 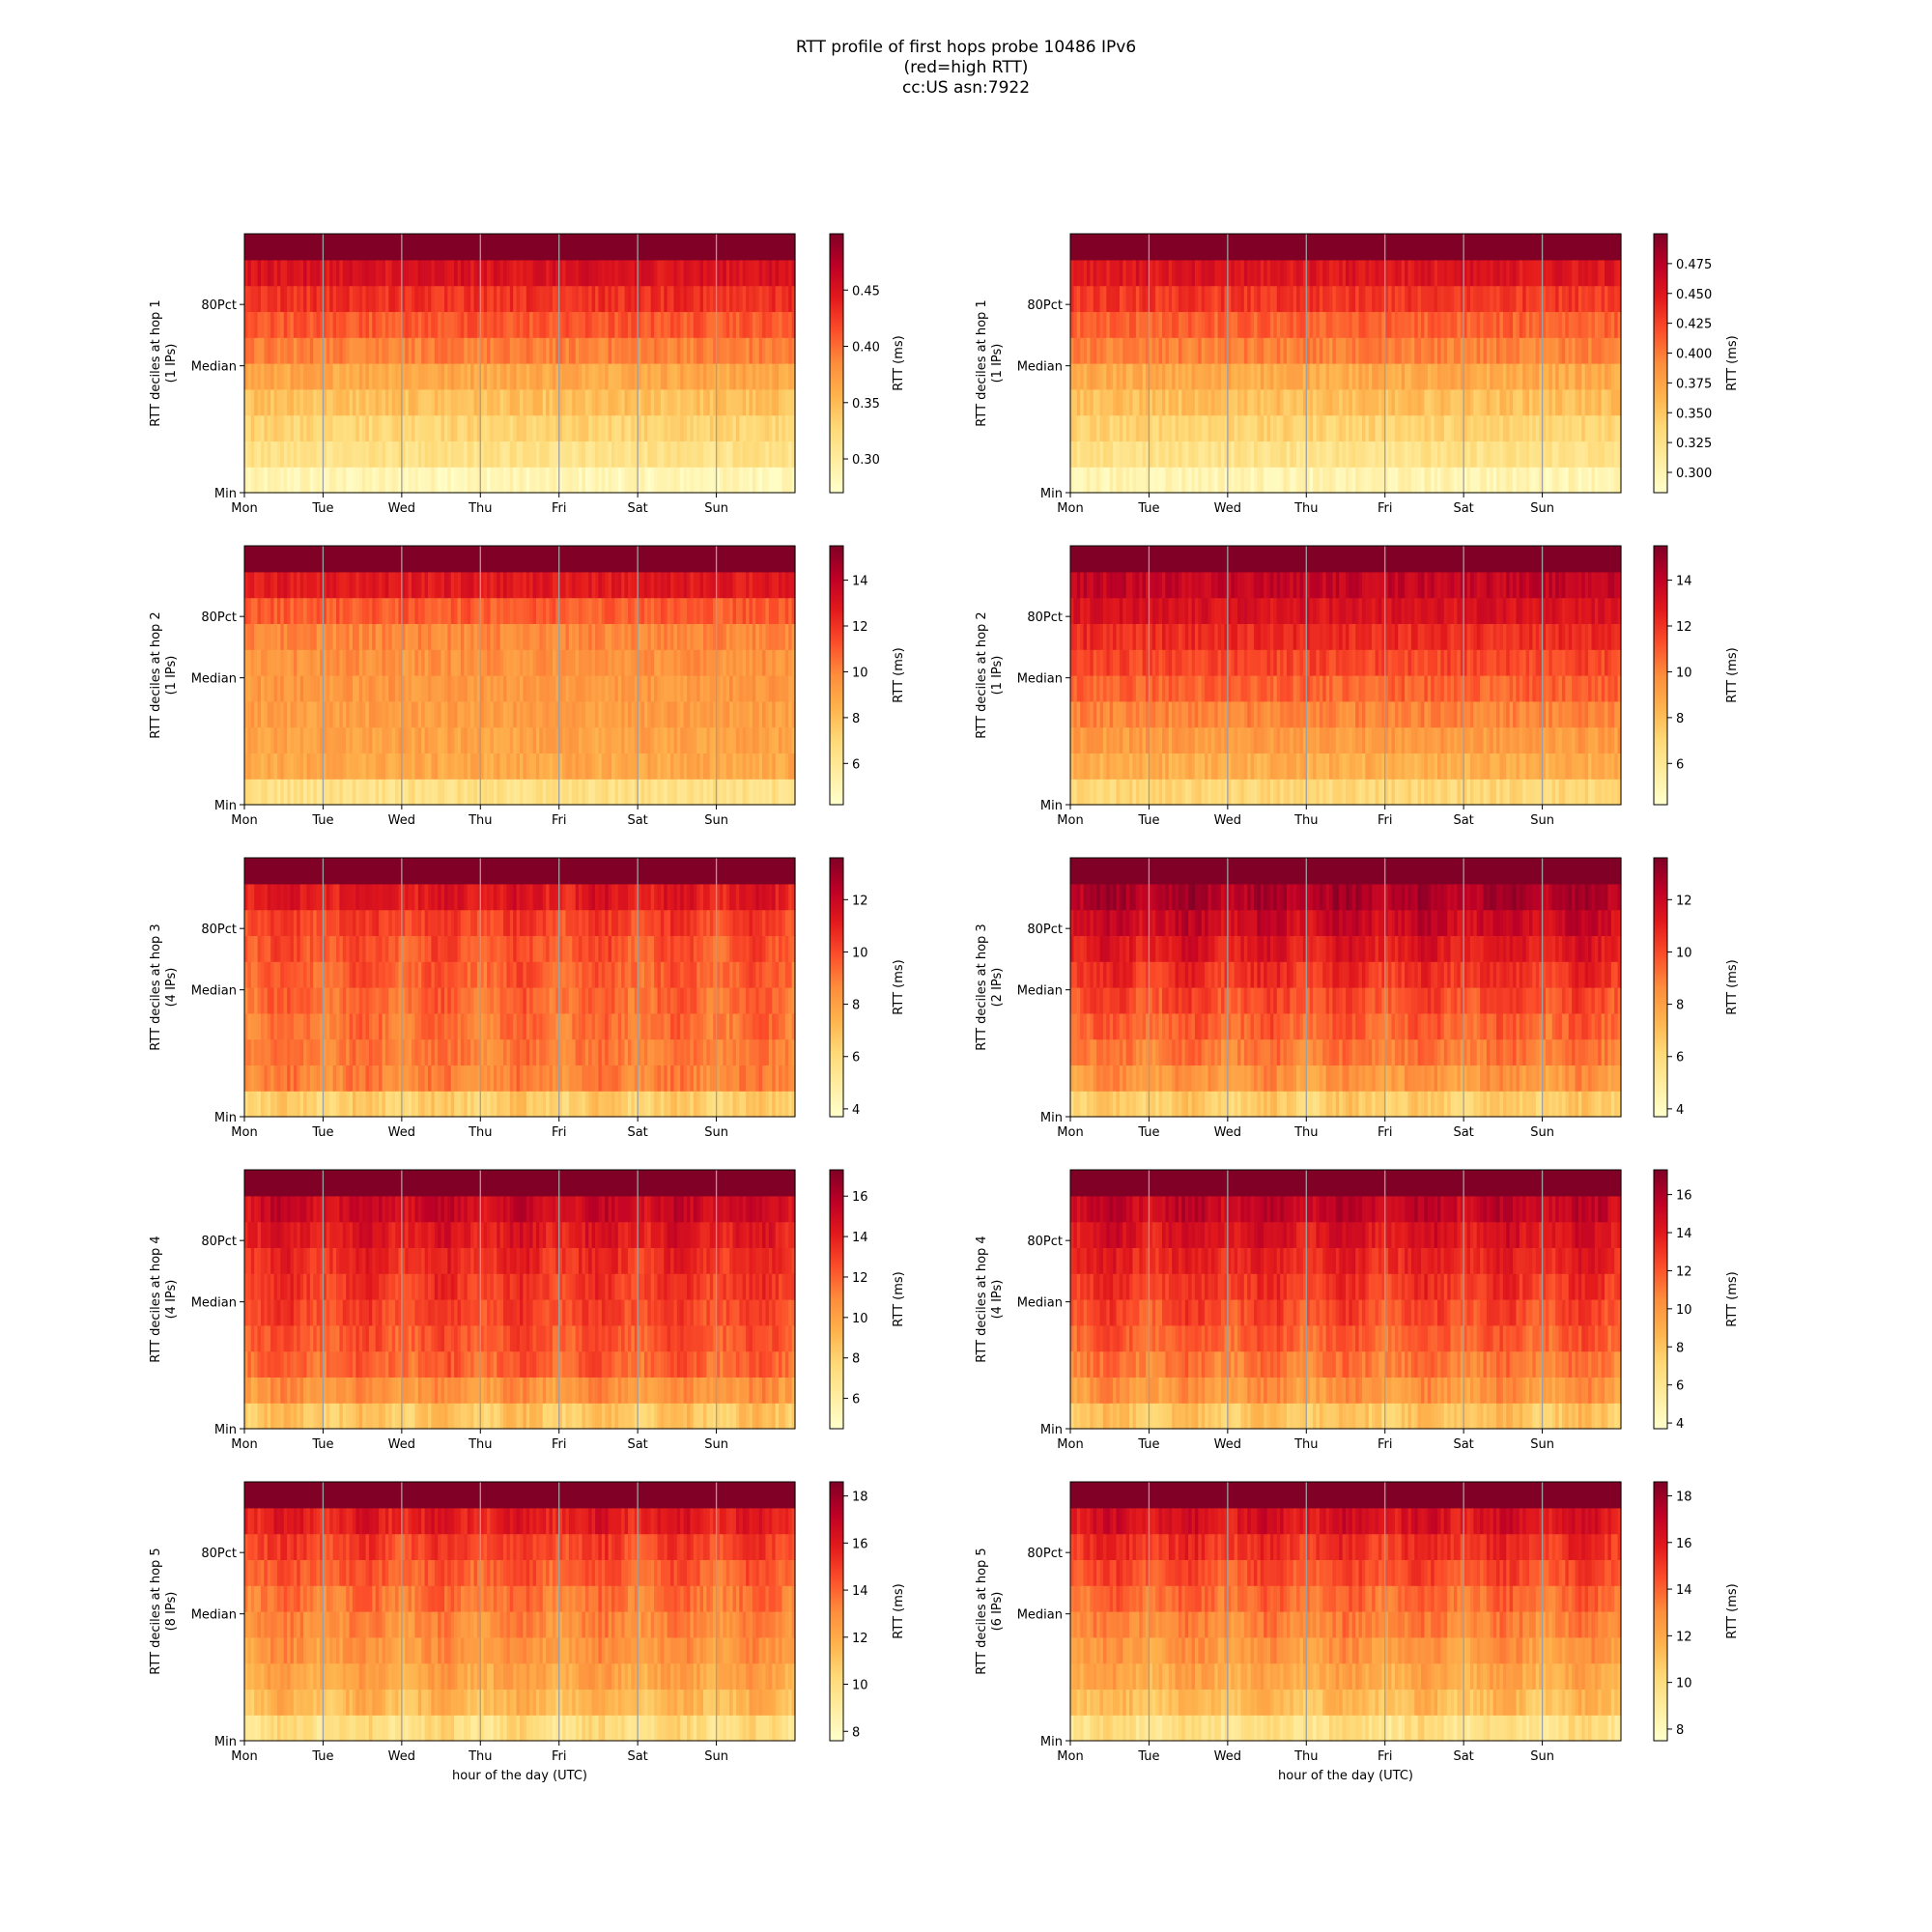 What do you see at coordinates (637, 508) in the screenshot?
I see `x-tick-label: Sat` at bounding box center [637, 508].